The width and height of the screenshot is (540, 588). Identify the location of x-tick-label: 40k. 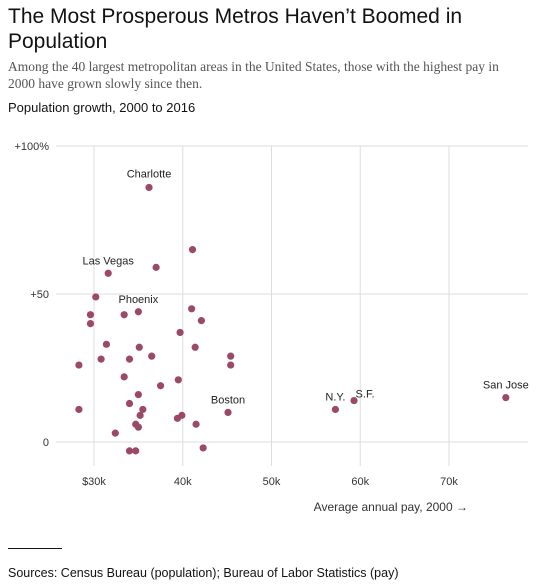
(183, 482).